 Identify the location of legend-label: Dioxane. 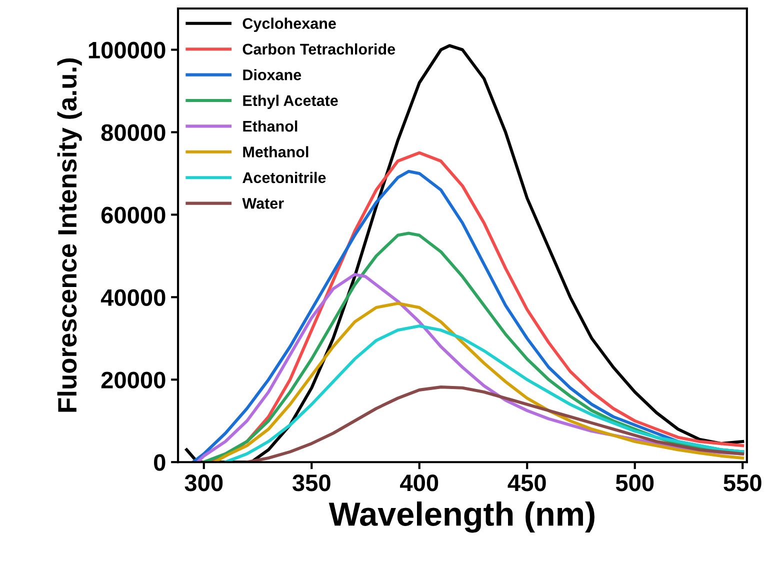
(272, 74).